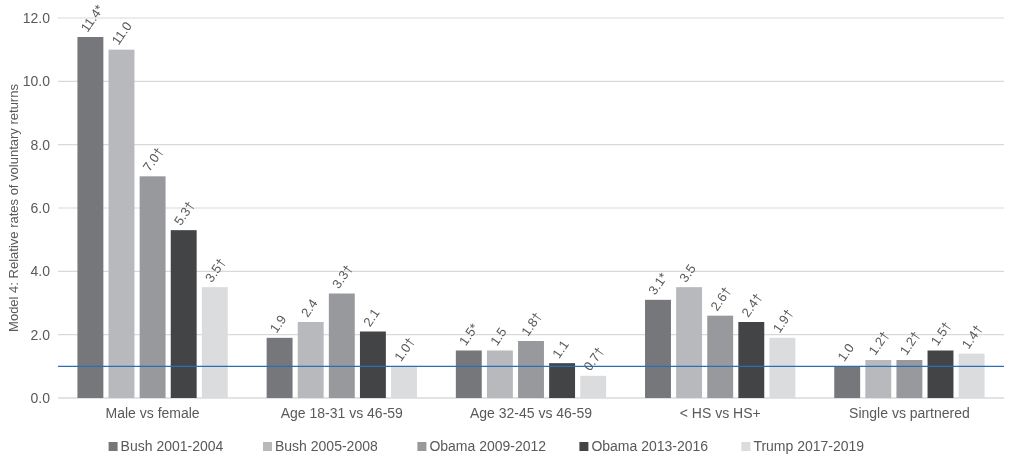 The width and height of the screenshot is (1012, 465). I want to click on data-label: 7.0†, so click(153, 159).